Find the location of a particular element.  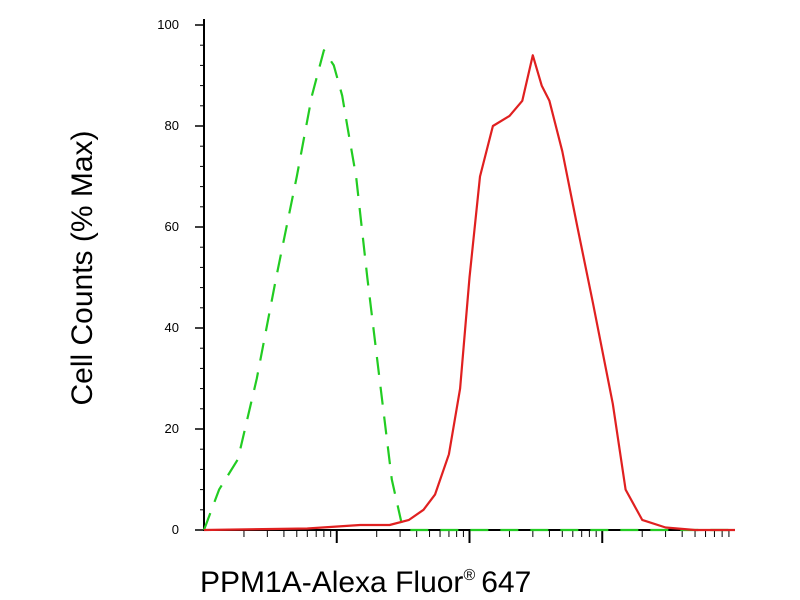

x-axis-label: PPM1A-Alexa Fluor® 647 is located at coordinates (365, 582).